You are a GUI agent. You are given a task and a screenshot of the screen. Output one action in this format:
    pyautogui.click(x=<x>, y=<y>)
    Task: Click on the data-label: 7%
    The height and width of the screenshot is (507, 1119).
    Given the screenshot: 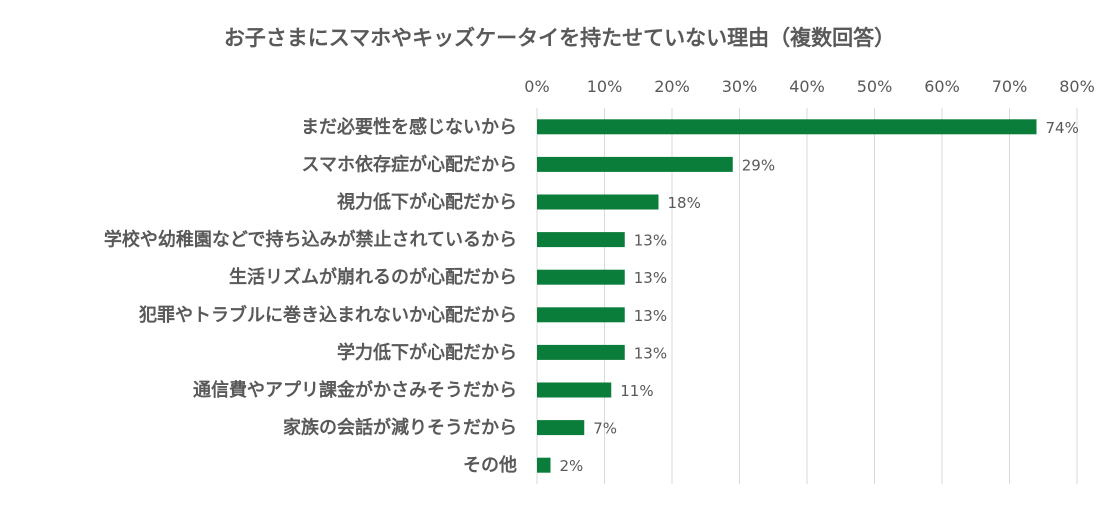 What is the action you would take?
    pyautogui.click(x=605, y=429)
    